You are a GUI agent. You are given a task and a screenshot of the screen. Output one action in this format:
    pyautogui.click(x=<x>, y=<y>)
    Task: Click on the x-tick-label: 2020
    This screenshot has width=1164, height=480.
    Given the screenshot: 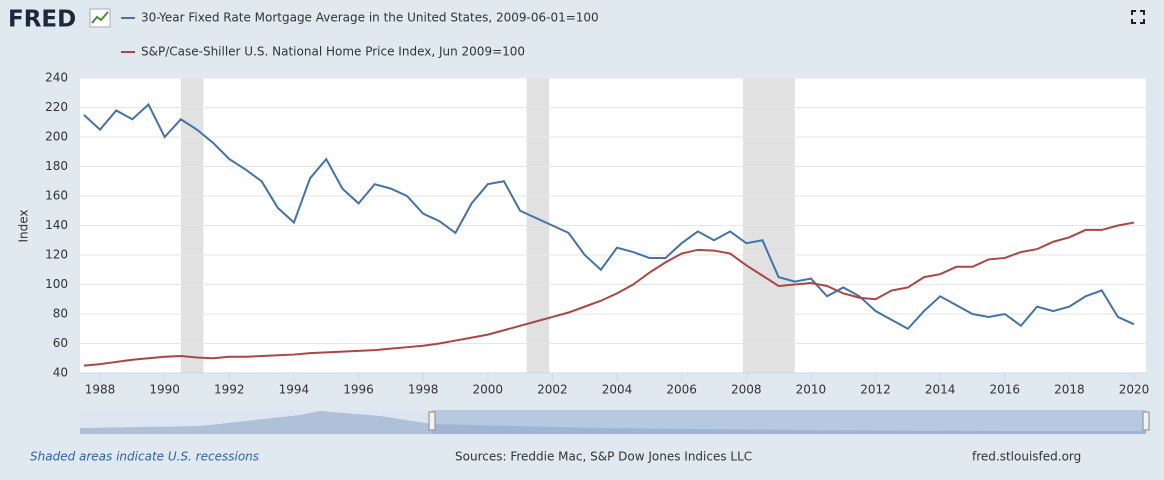 What is the action you would take?
    pyautogui.click(x=1134, y=390)
    